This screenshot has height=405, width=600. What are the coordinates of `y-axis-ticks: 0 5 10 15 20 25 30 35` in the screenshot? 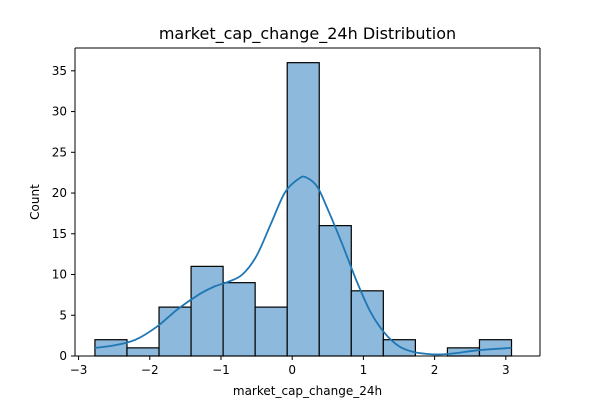 It's located at (63, 213).